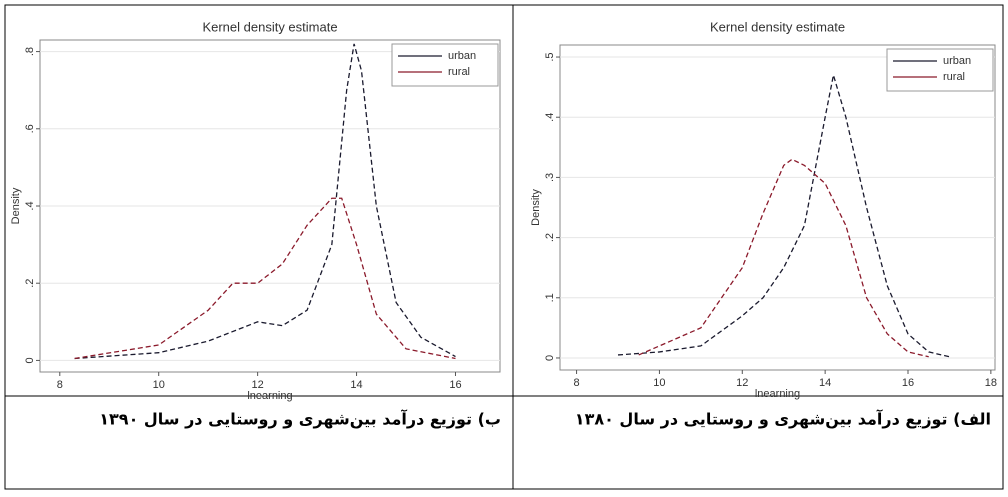 The width and height of the screenshot is (1008, 497). What do you see at coordinates (550, 56) in the screenshot?
I see `y-tick-label: .5` at bounding box center [550, 56].